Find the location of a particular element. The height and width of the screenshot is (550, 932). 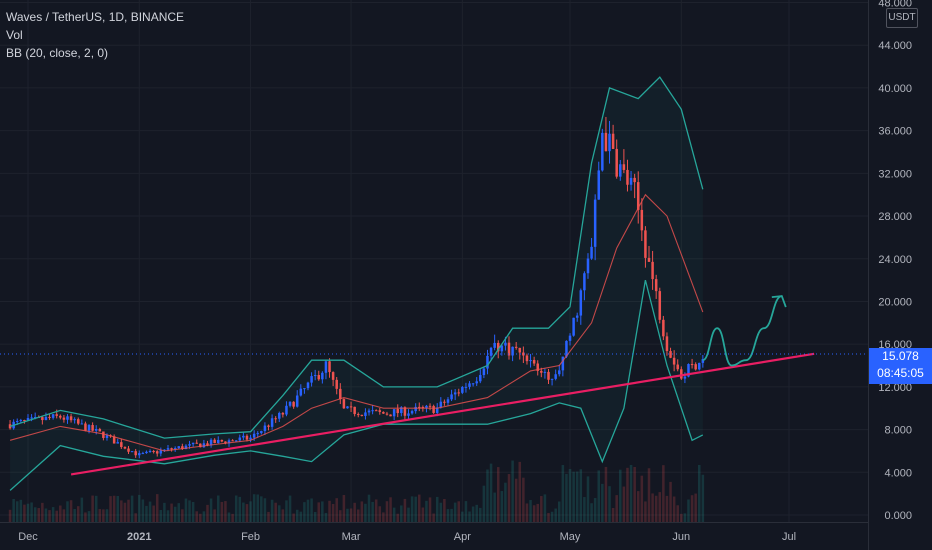

x-tick-label: 2021 is located at coordinates (139, 537).